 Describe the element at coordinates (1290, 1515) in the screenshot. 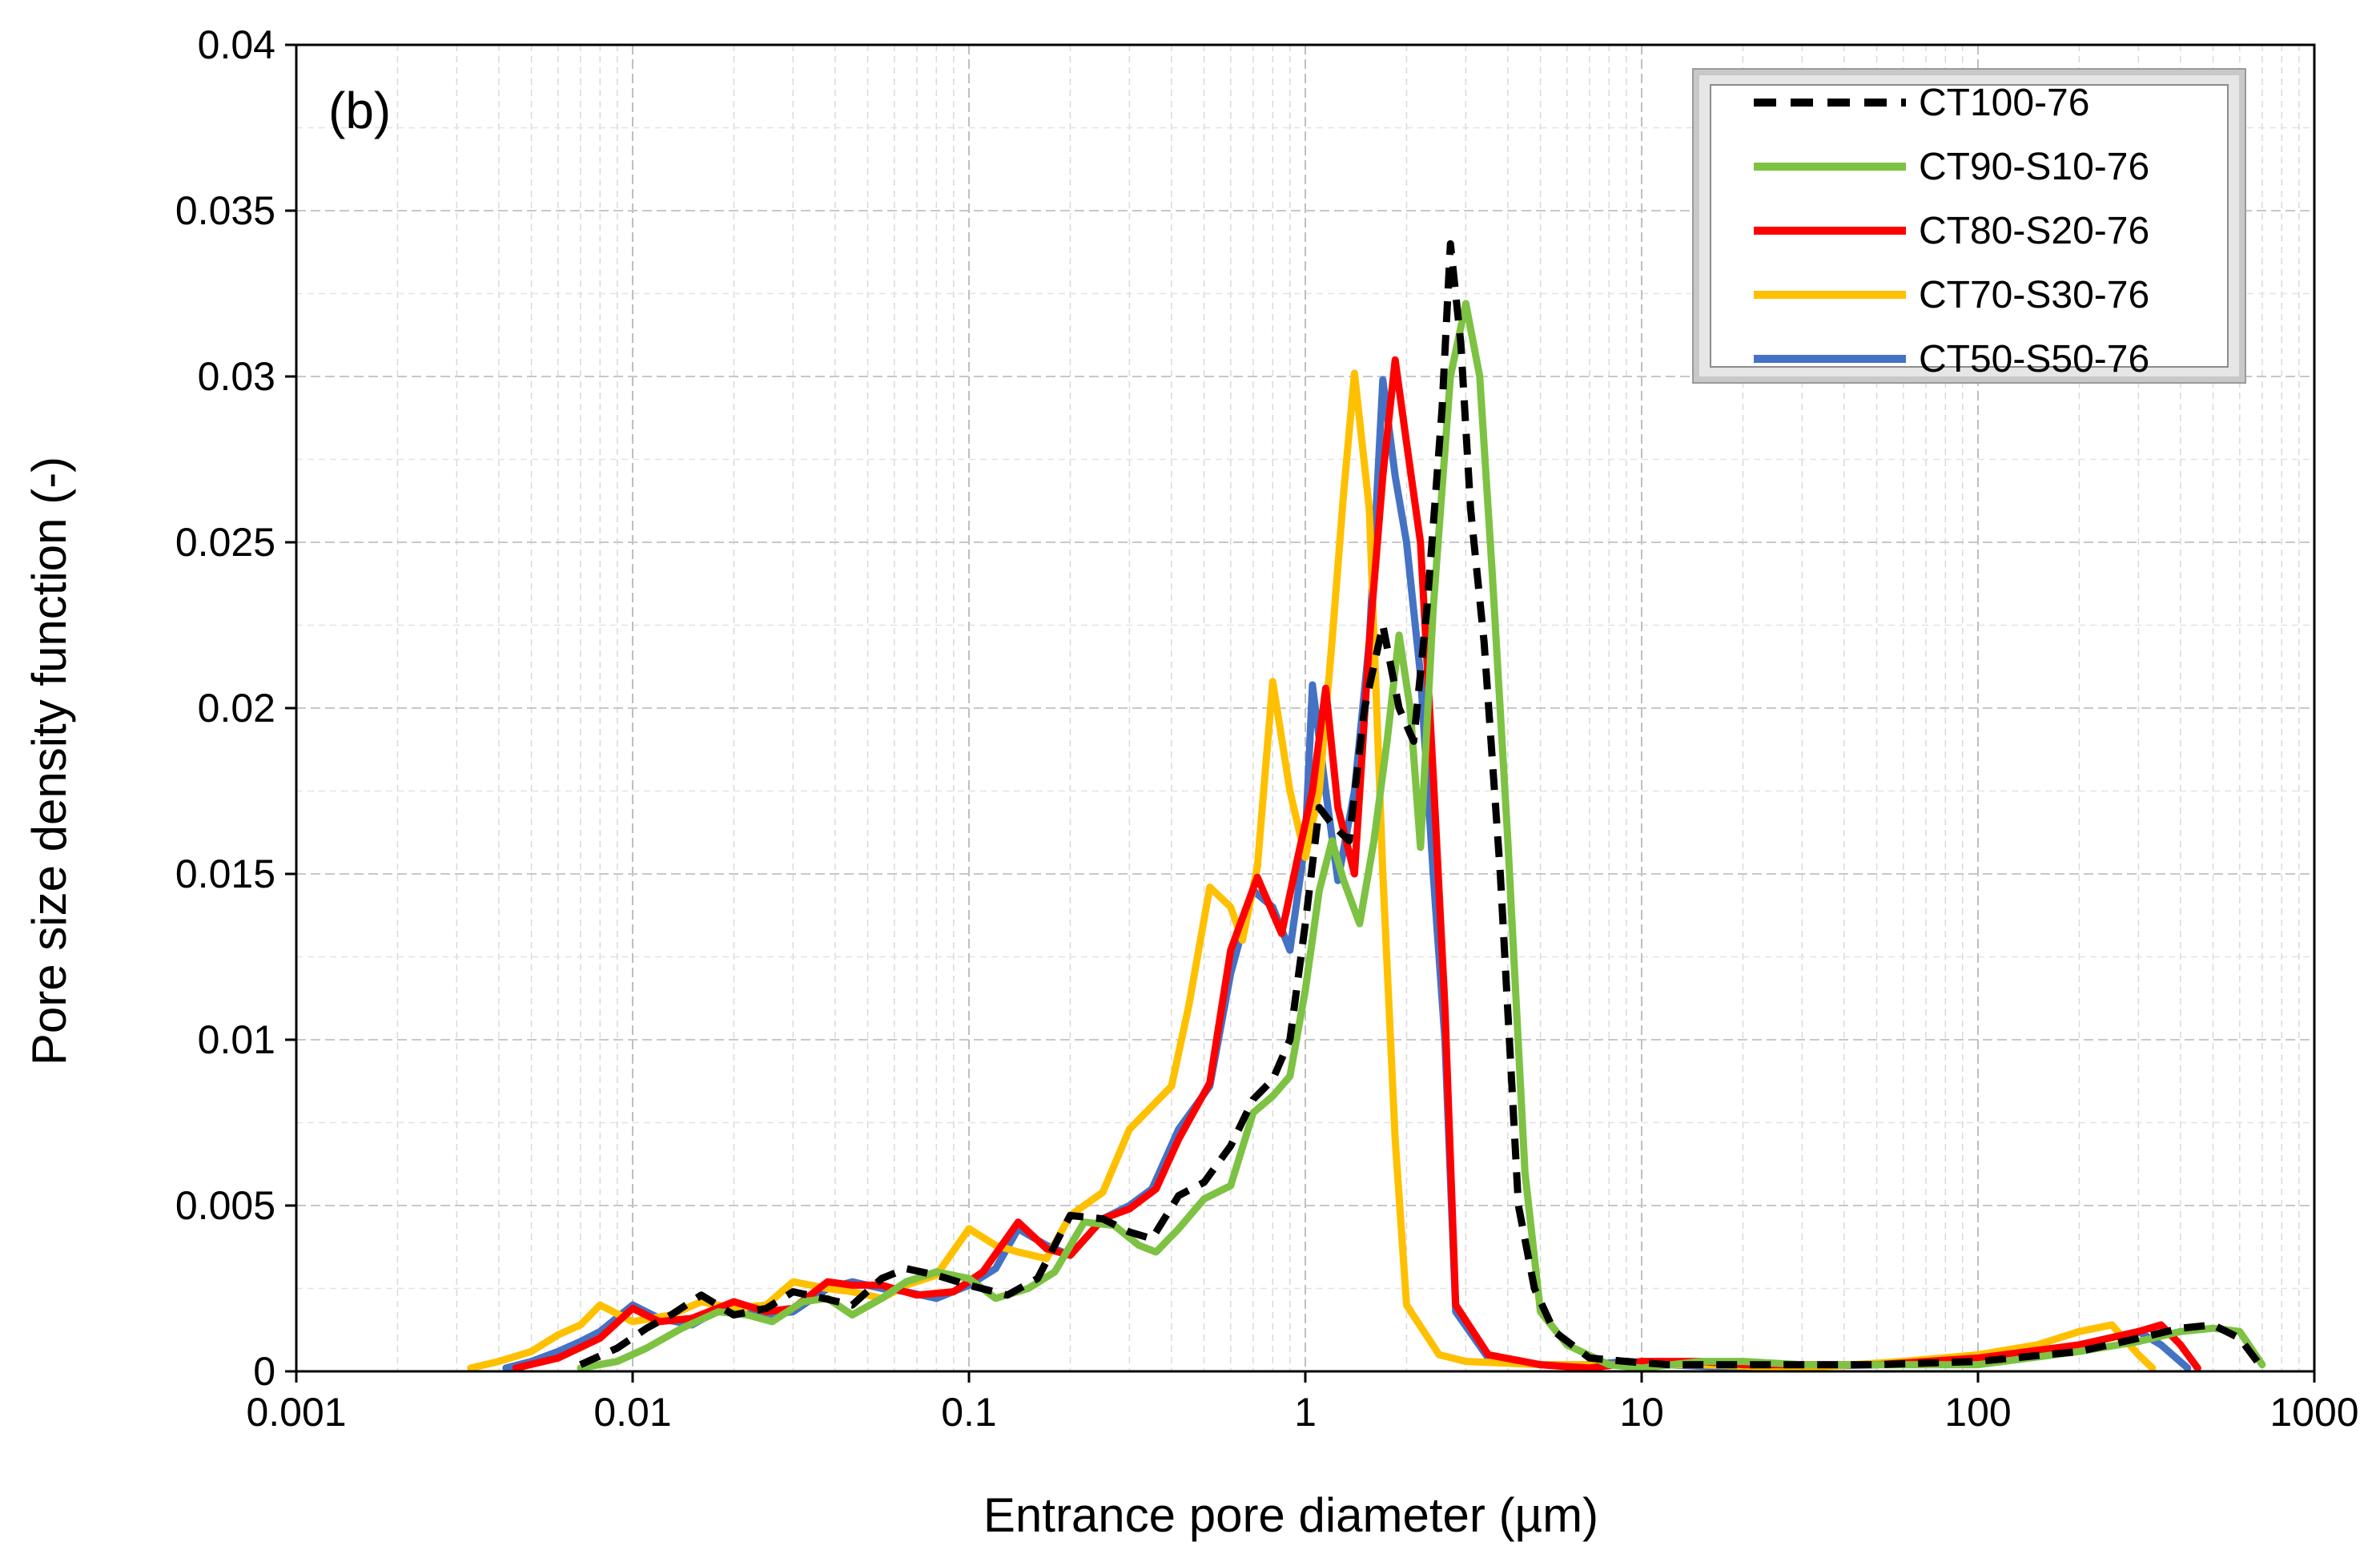

I see `x-axis-title: Entrance pore diameter (µm)` at that location.